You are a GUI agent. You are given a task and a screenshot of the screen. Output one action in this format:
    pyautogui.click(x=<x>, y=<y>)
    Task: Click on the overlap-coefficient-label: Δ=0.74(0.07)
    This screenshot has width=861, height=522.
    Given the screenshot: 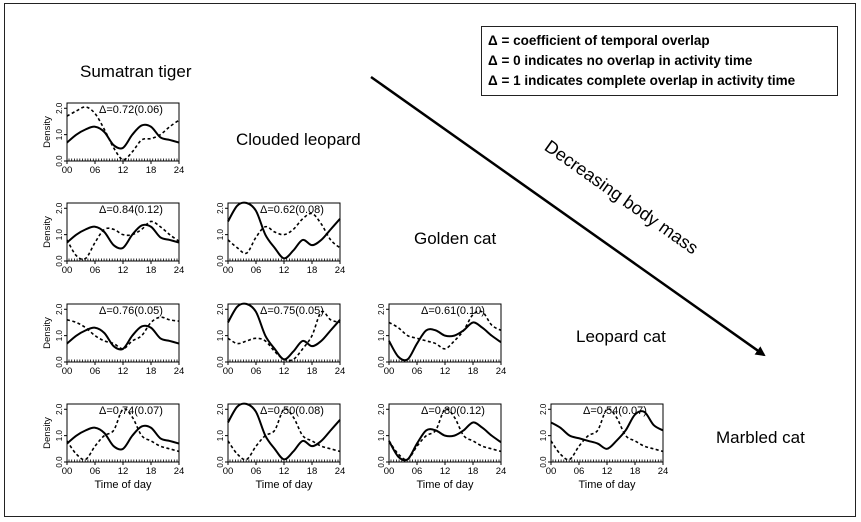 What is the action you would take?
    pyautogui.click(x=131, y=411)
    